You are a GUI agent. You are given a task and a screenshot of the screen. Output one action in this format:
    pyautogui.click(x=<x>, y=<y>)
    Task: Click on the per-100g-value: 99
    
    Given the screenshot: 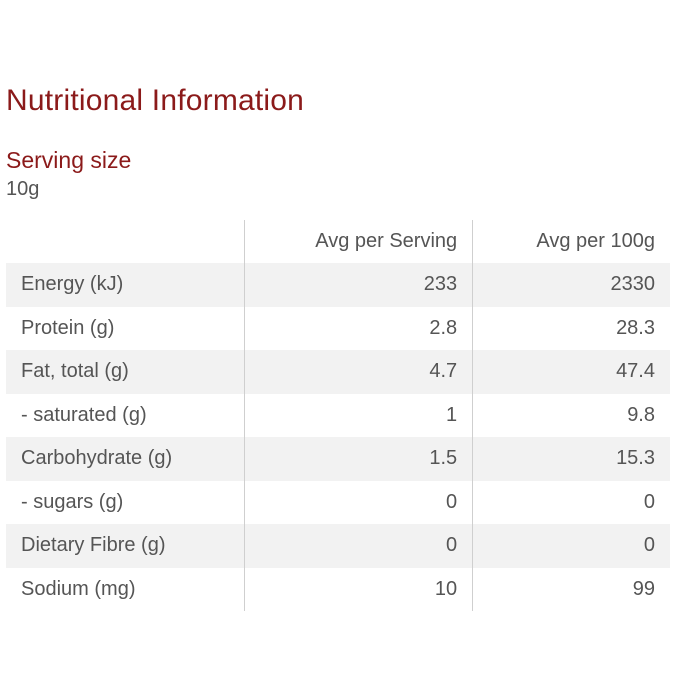 What is the action you would take?
    pyautogui.click(x=571, y=589)
    